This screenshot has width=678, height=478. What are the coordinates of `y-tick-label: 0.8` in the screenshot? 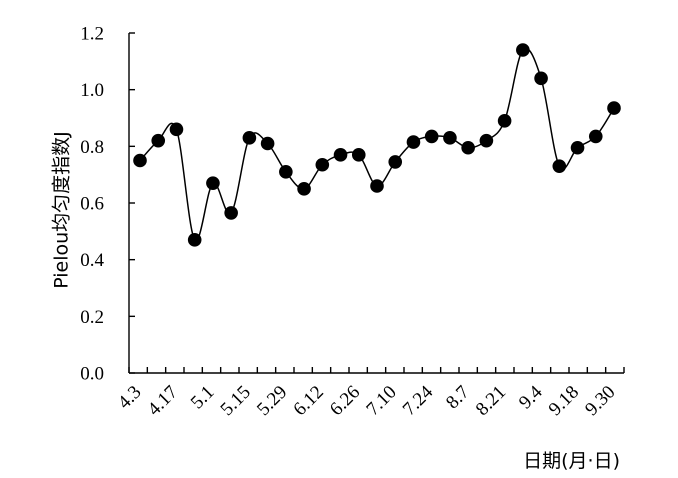 It's located at (92, 147).